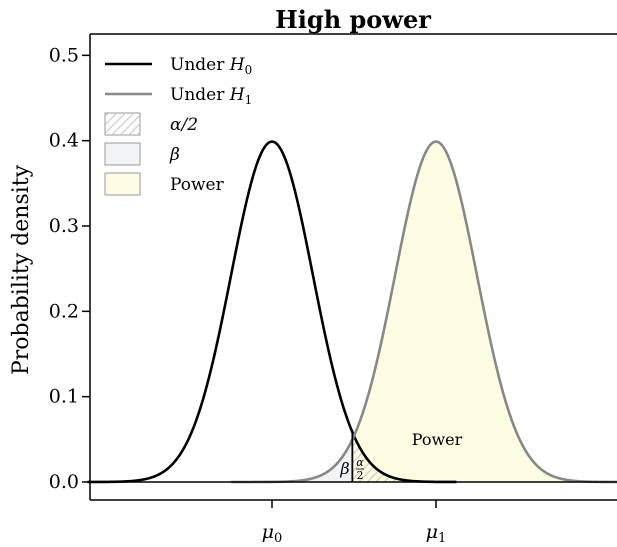 The image size is (617, 547). Describe the element at coordinates (184, 125) in the screenshot. I see `legend-label: α/2` at that location.